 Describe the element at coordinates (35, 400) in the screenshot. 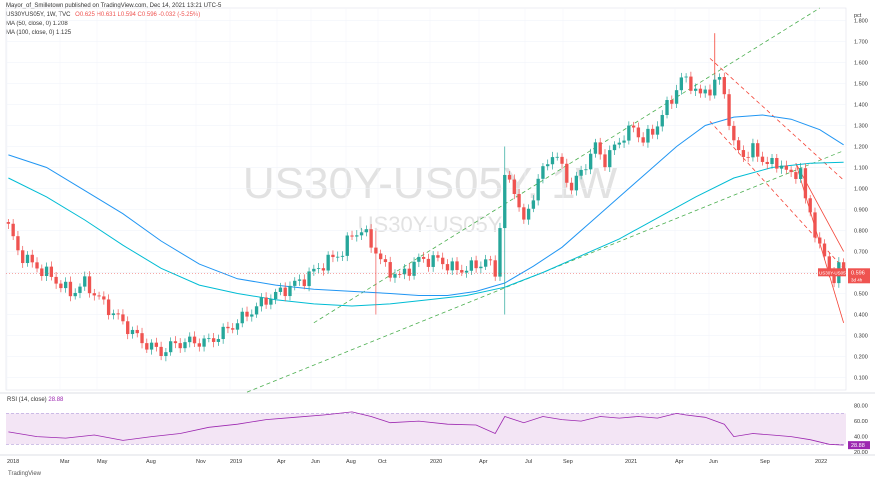

I see `rsi-label: RSI (14, close) 28.88` at that location.